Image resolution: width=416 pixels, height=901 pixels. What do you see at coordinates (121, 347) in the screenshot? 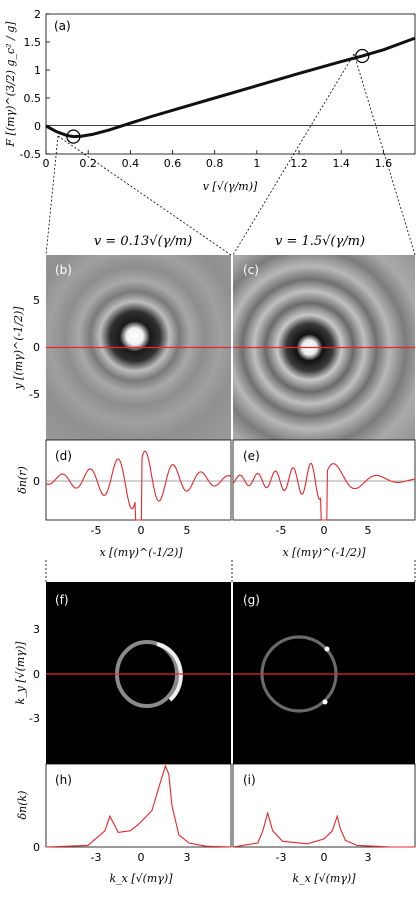
I see `panel-b: (b) y [(mγ)^(-1/2)] 5 0 -5` at bounding box center [121, 347].